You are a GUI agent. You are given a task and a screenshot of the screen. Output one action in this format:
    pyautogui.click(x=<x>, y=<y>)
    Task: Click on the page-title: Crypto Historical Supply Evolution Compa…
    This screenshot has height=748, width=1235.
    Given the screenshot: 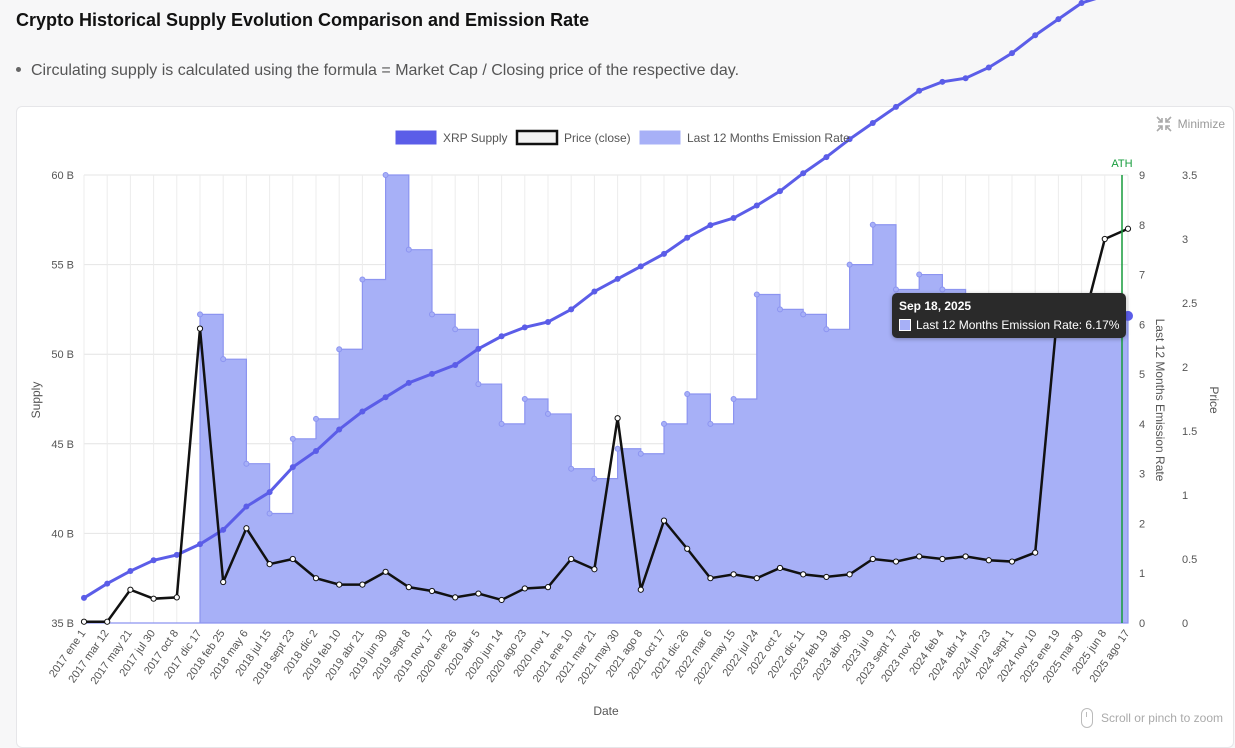 What is the action you would take?
    pyautogui.click(x=303, y=20)
    